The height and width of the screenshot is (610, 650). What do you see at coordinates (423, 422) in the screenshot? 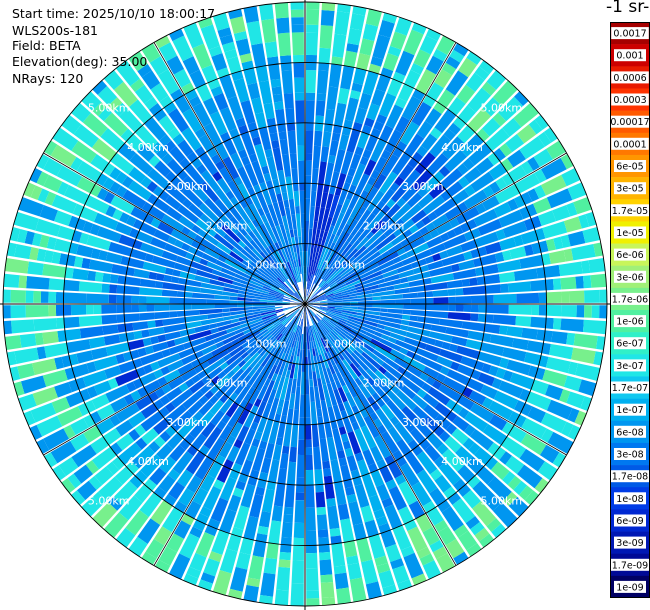
I see `range-ring-label: 3.00km` at bounding box center [423, 422].